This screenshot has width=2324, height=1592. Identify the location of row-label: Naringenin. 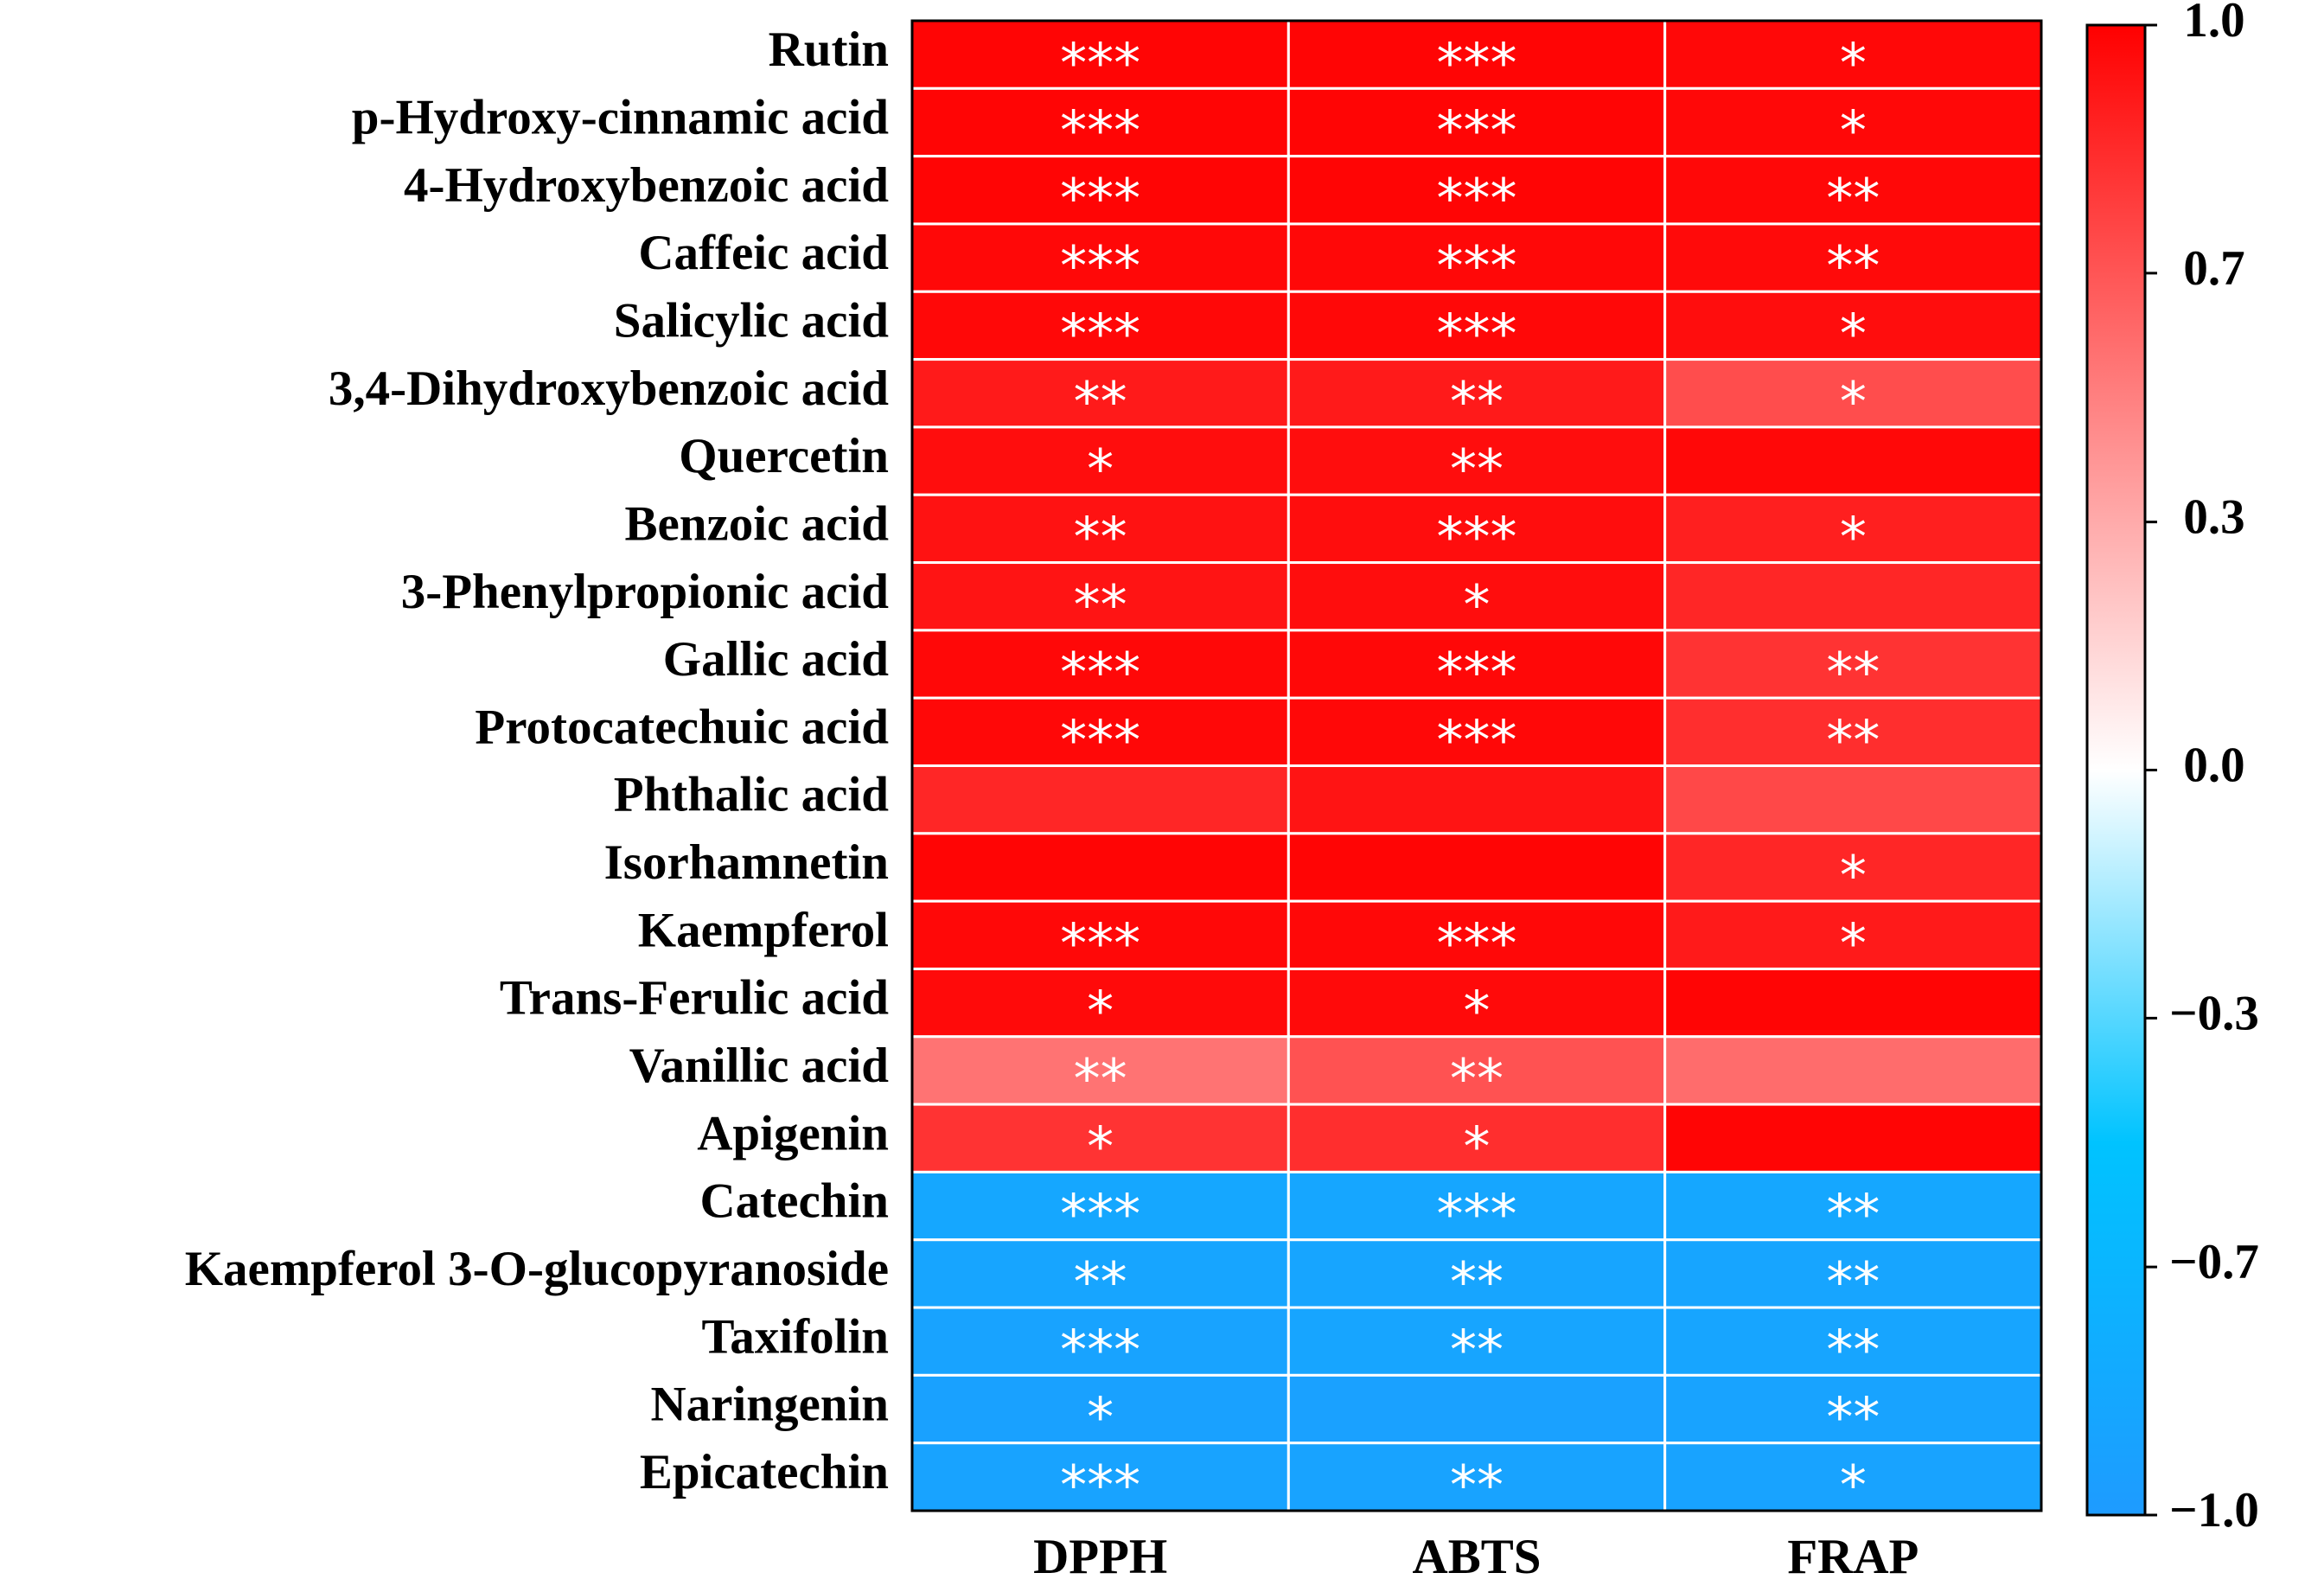
(769, 1405).